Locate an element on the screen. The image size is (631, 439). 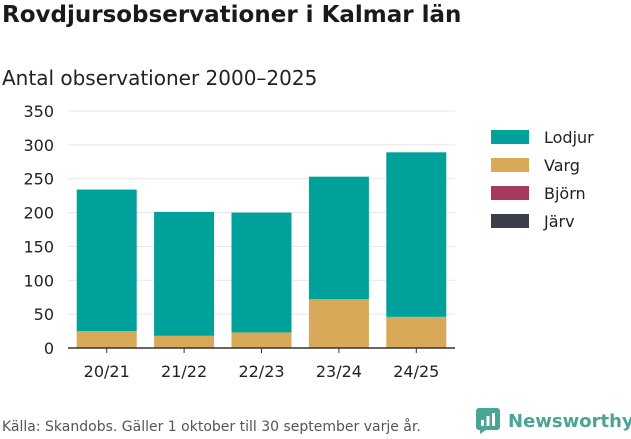
x-tick-label: 20/21 is located at coordinates (107, 371).